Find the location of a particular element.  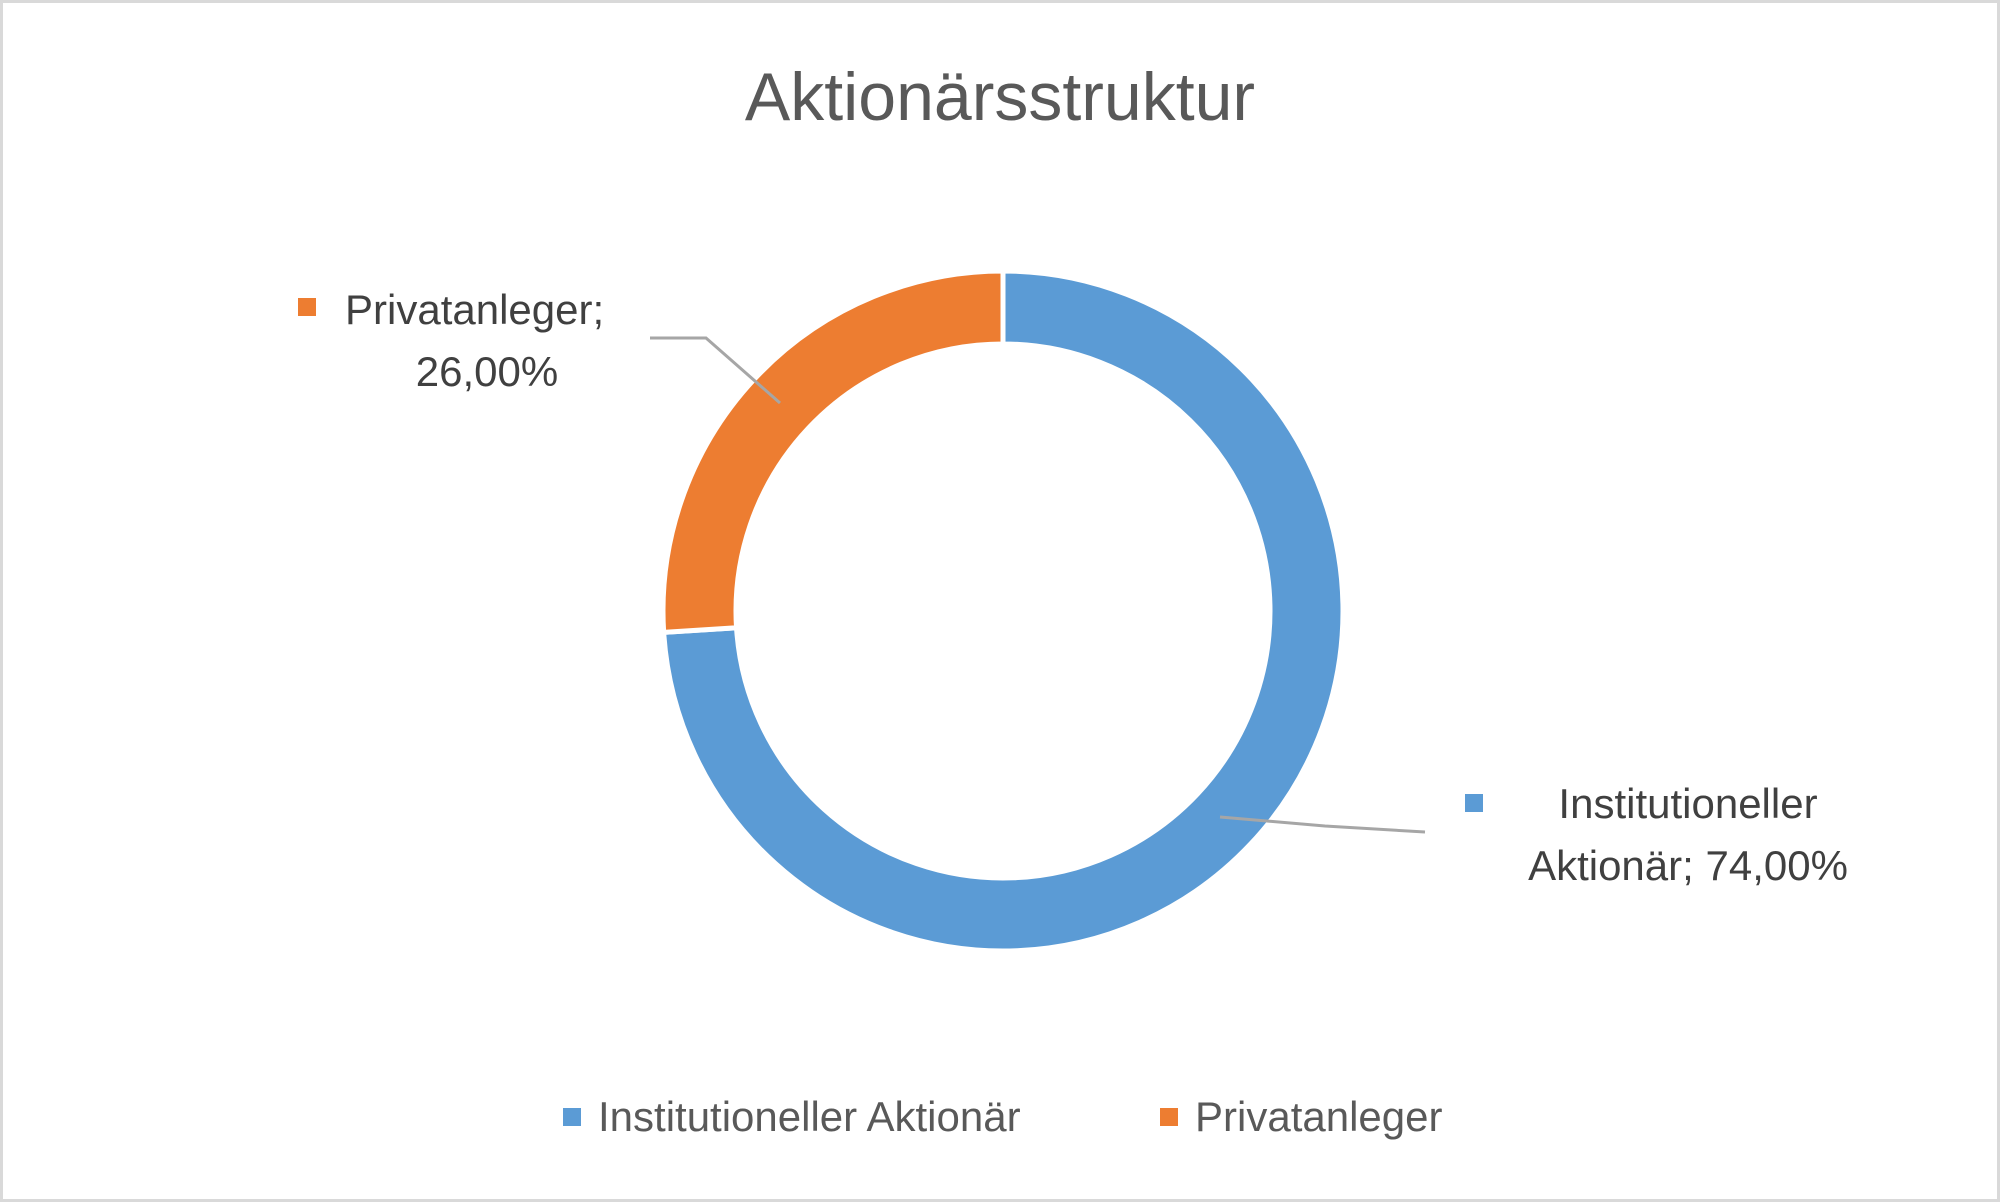

data-label-line2: Aktionär; 74,00% is located at coordinates (1688, 865).